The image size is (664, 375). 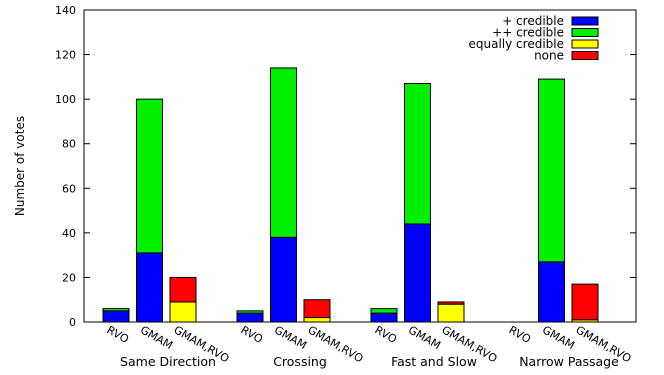 What do you see at coordinates (69, 233) in the screenshot?
I see `y-tick-label: 40` at bounding box center [69, 233].